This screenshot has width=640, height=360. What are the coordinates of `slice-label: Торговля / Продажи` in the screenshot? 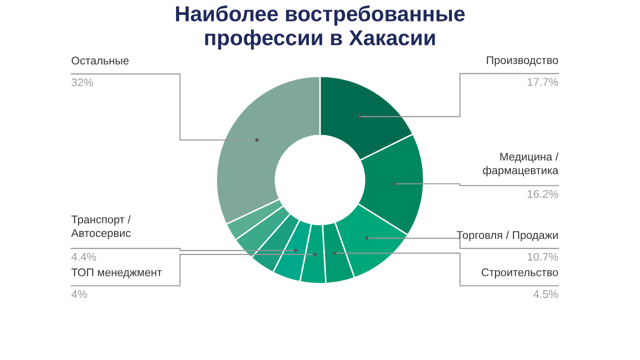 It's located at (507, 236).